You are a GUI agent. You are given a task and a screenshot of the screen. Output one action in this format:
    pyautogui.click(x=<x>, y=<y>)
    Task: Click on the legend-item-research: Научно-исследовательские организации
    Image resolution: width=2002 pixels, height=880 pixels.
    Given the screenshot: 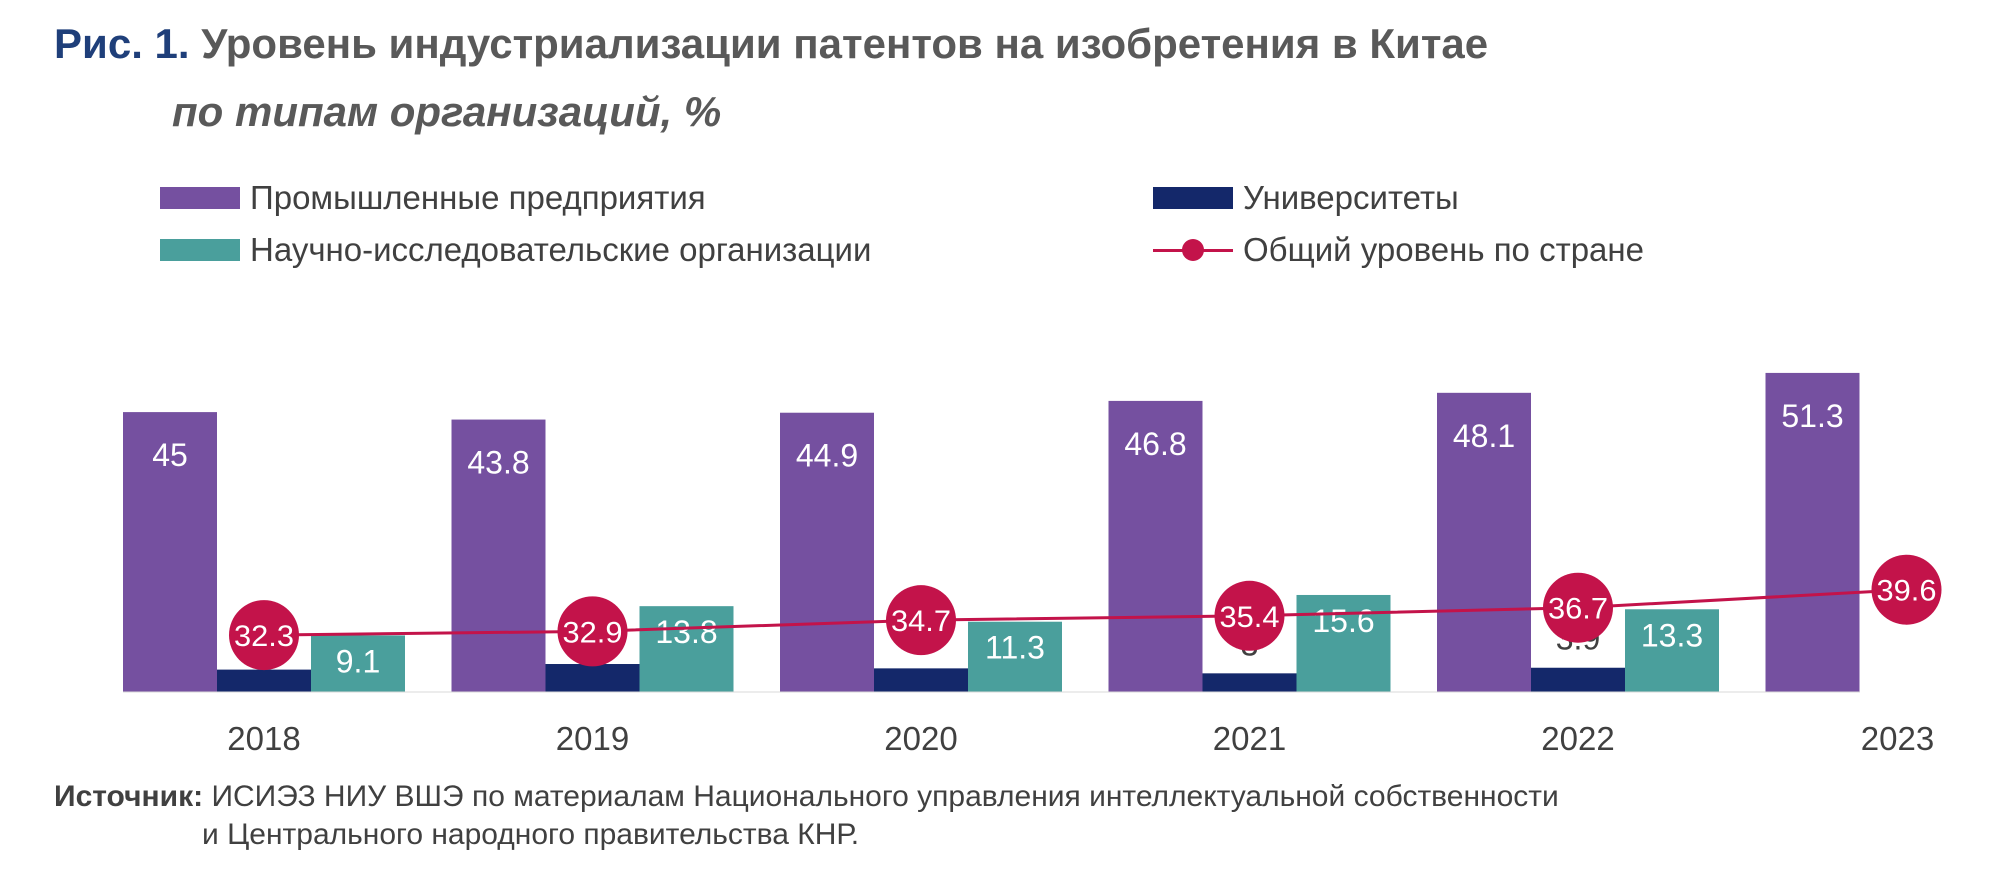 What is the action you would take?
    pyautogui.click(x=515, y=250)
    